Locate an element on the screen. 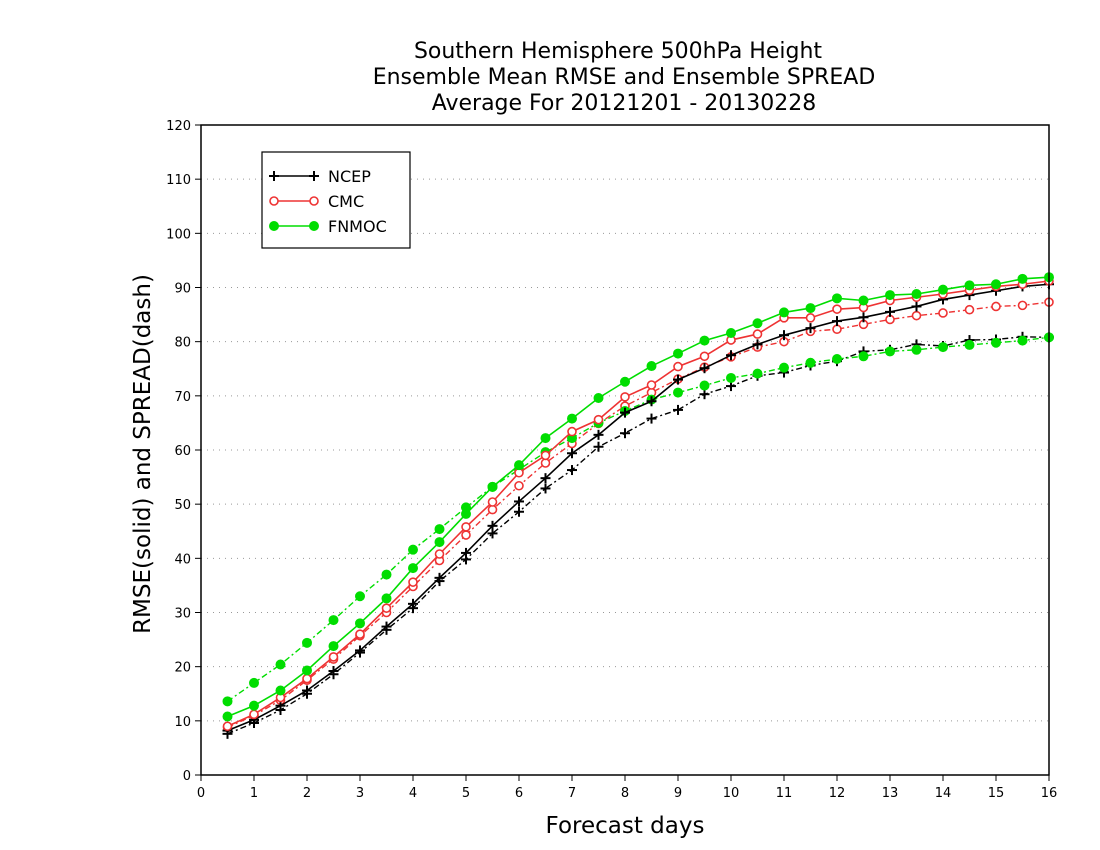  legend-item-ncep: NCEP is located at coordinates (320, 176).